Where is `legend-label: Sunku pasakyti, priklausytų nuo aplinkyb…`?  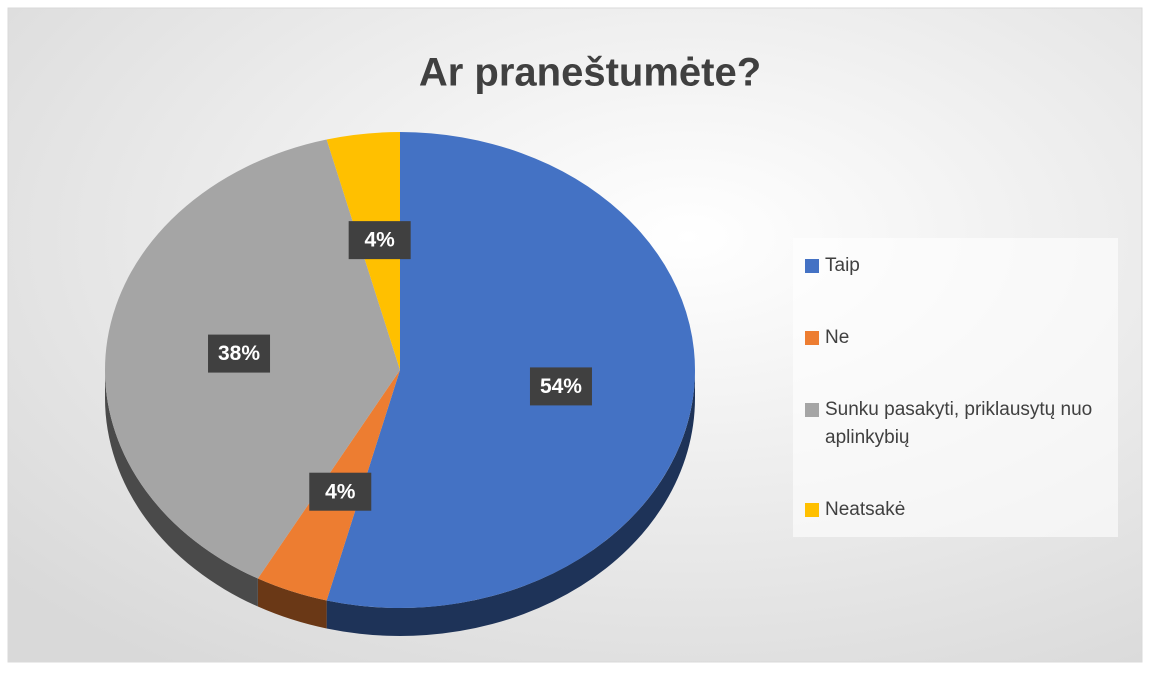 legend-label: Sunku pasakyti, priklausytų nuo aplinkyb… is located at coordinates (959, 423).